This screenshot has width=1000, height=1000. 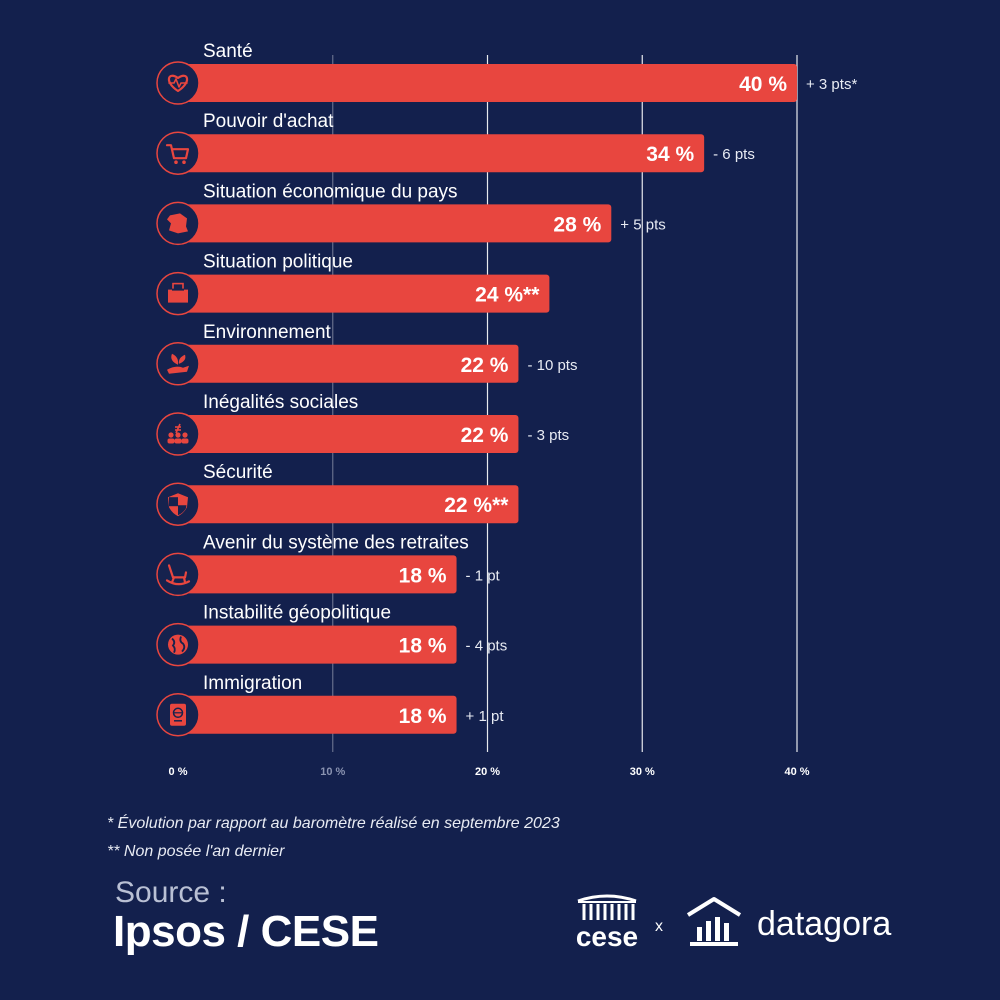 What do you see at coordinates (831, 84) in the screenshot?
I see `change-label: + 3 pts*` at bounding box center [831, 84].